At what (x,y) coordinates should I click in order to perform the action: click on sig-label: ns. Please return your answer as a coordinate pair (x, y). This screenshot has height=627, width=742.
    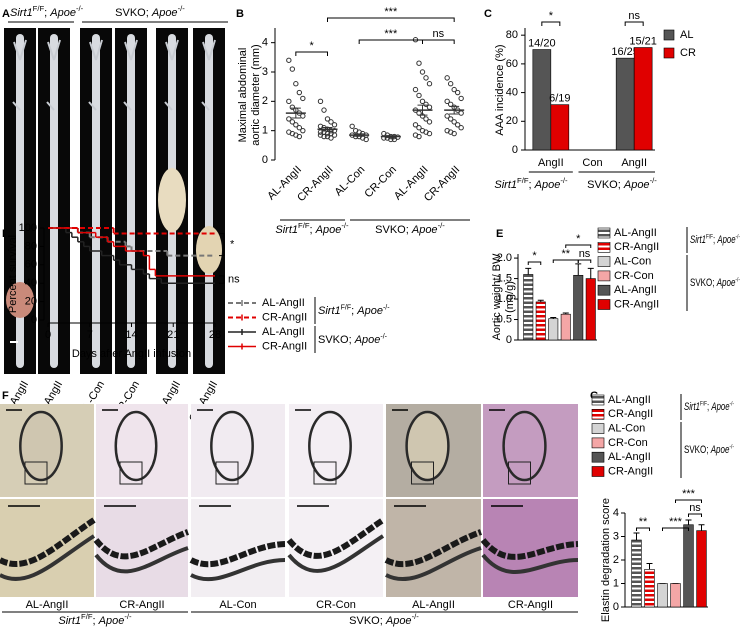
    Looking at the image, I should click on (695, 508).